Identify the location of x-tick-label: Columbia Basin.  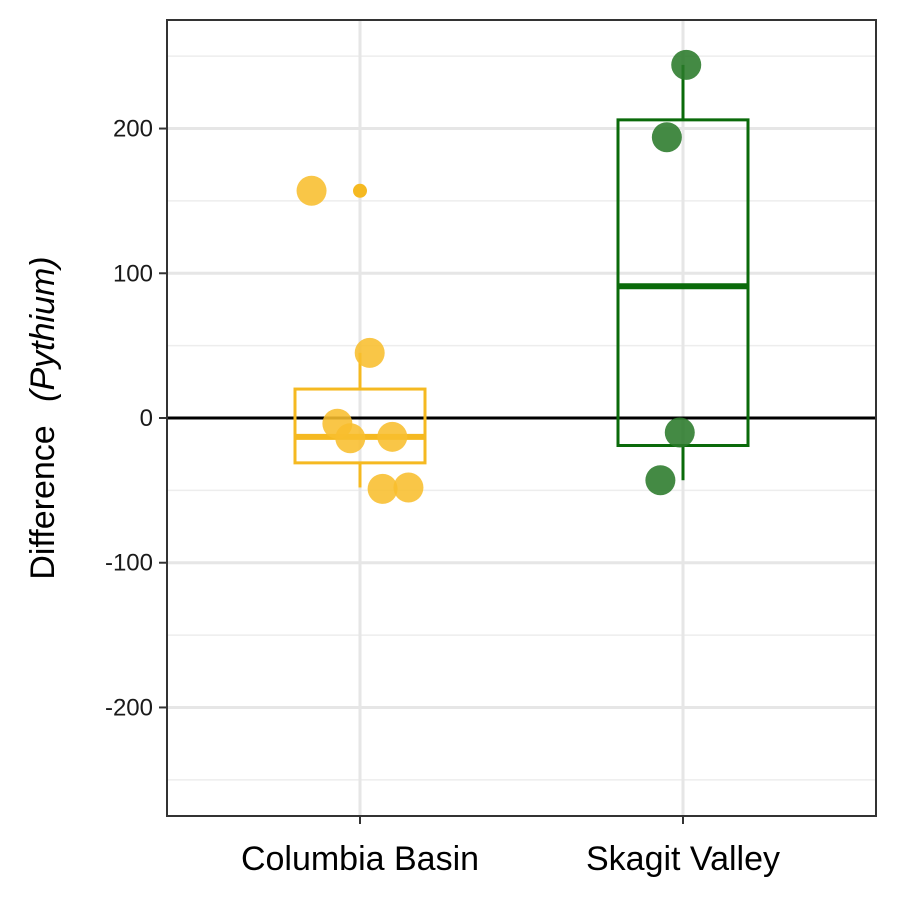
(360, 859).